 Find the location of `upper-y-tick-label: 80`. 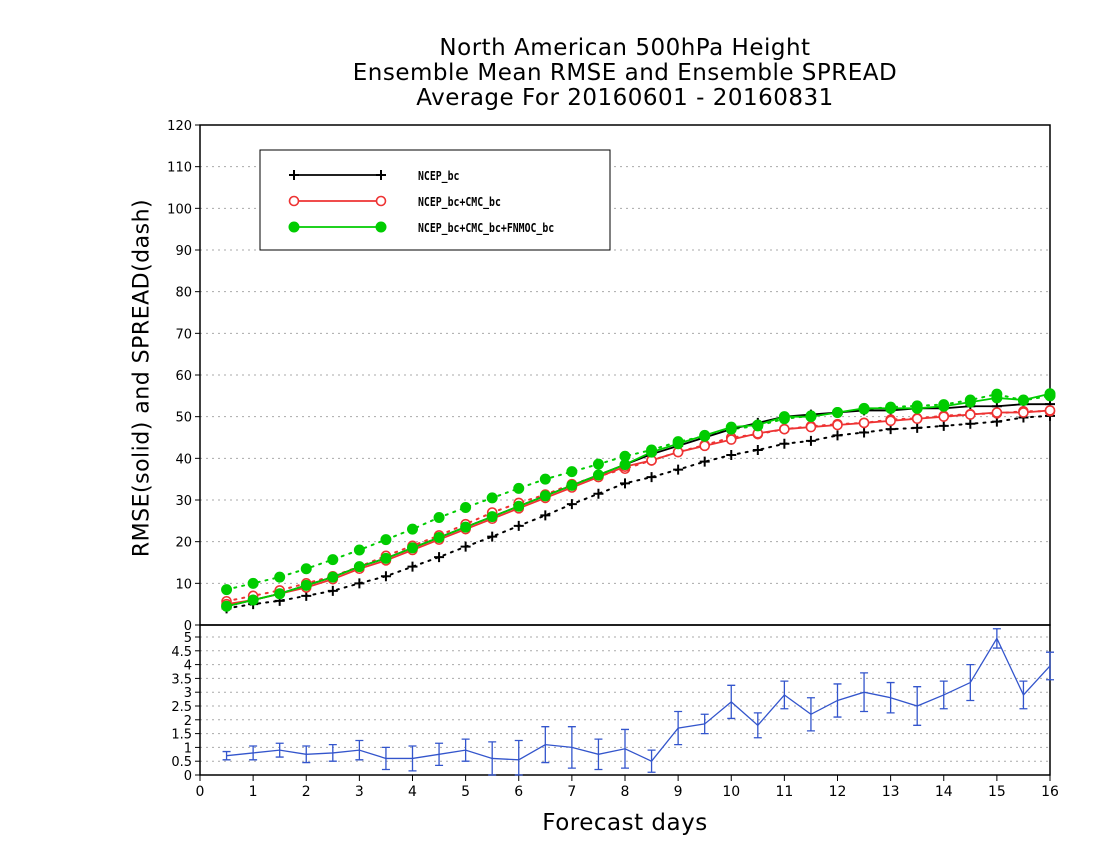

upper-y-tick-label: 80 is located at coordinates (183, 293).